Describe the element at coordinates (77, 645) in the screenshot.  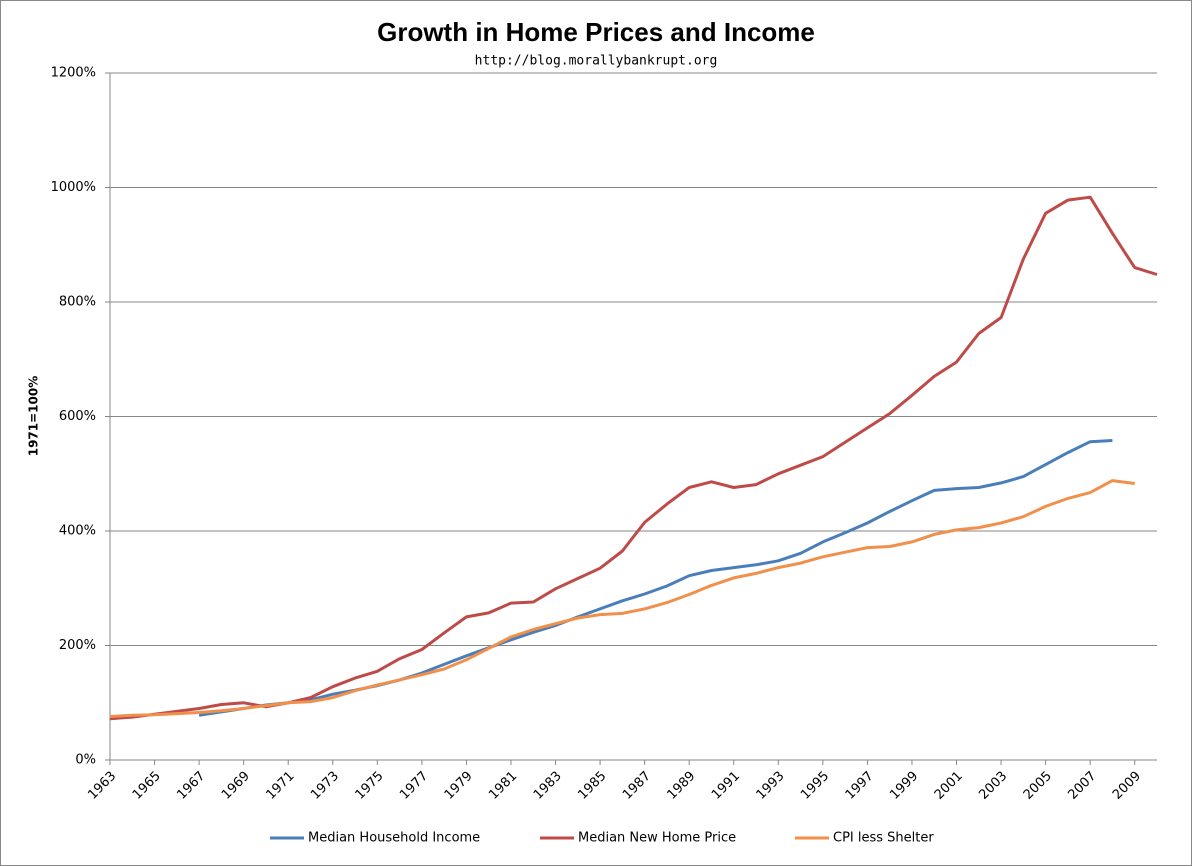
I see `y-tick-label: 200%` at that location.